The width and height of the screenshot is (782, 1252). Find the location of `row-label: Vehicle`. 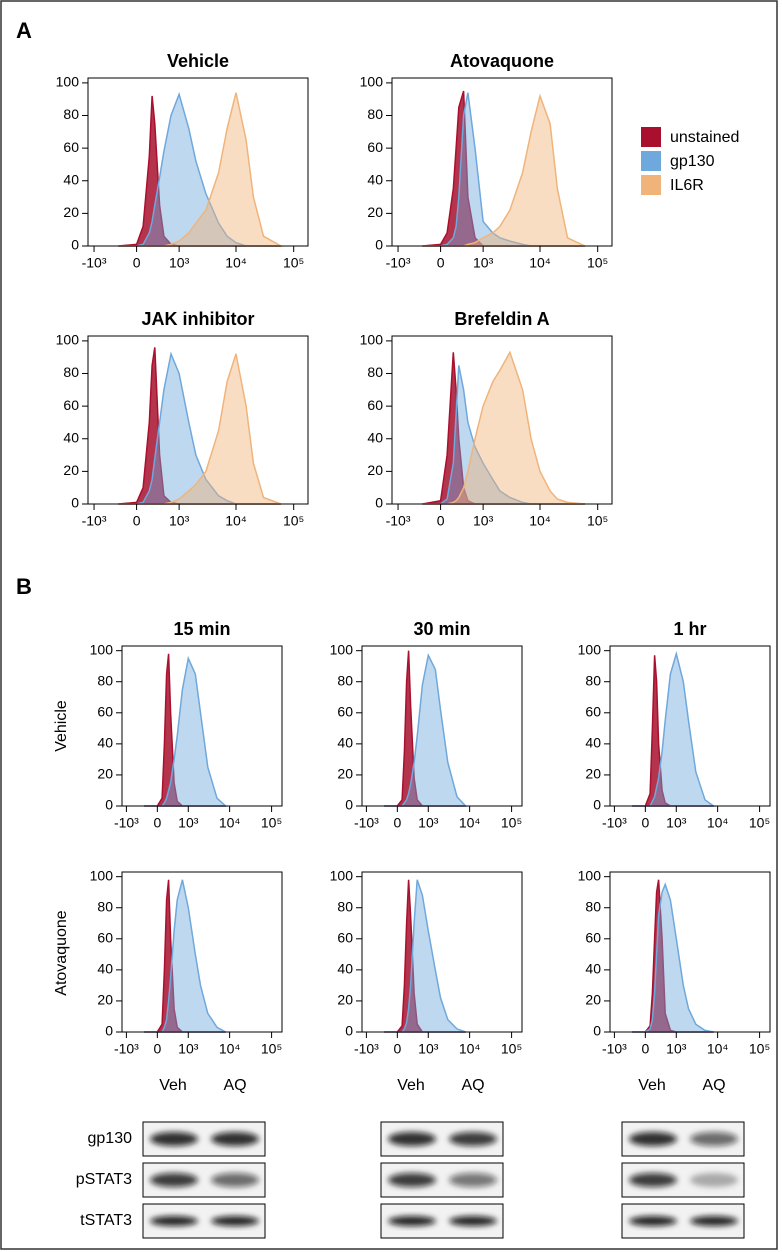

row-label: Vehicle is located at coordinates (61, 726).